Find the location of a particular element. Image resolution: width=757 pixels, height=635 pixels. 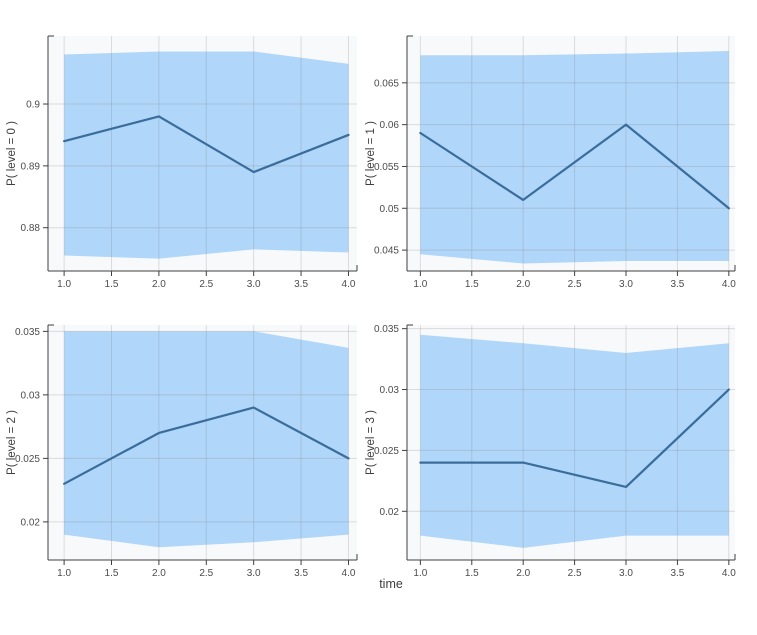

y-tick-label: 0.05 is located at coordinates (390, 209).